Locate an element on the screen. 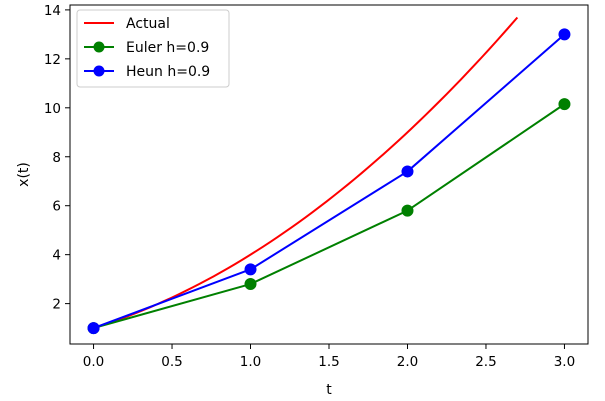 The width and height of the screenshot is (605, 401). y-ticks: 2 4 6 8 10 12 14 is located at coordinates (57, 158).